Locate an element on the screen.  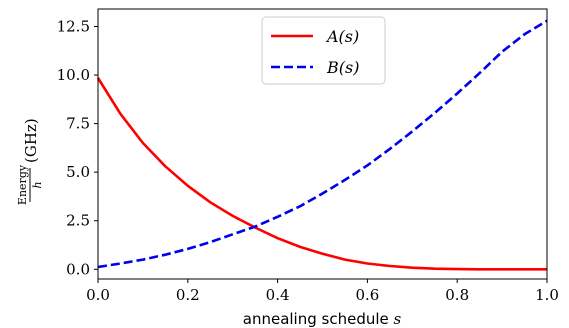
y-tick-label: 7.5 is located at coordinates (78, 124).